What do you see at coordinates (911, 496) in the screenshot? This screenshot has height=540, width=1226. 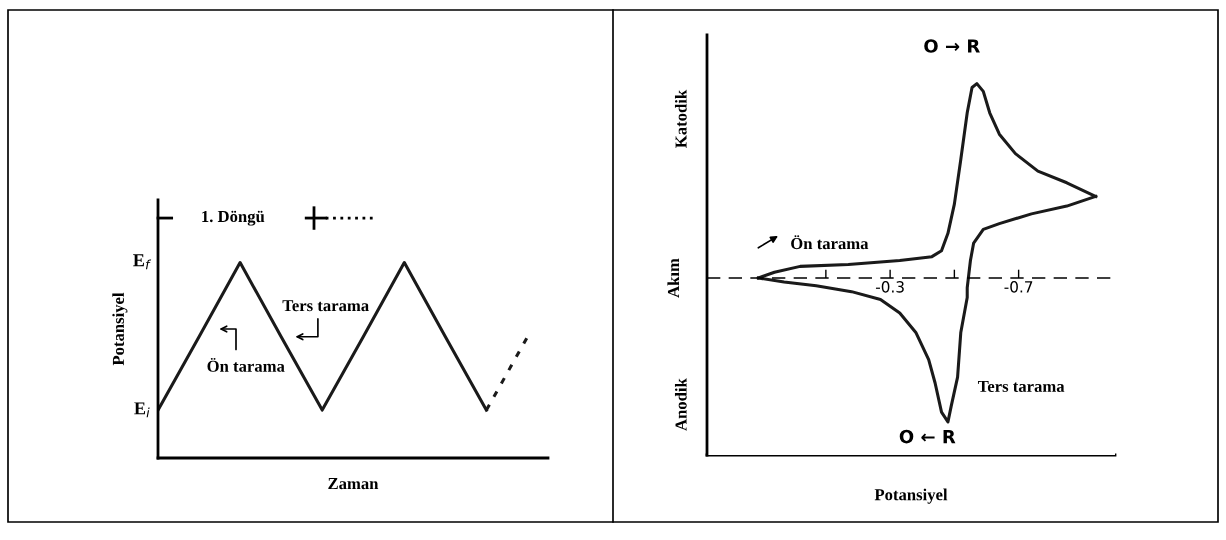 I see `x-axis-title: Potansiyel` at bounding box center [911, 496].